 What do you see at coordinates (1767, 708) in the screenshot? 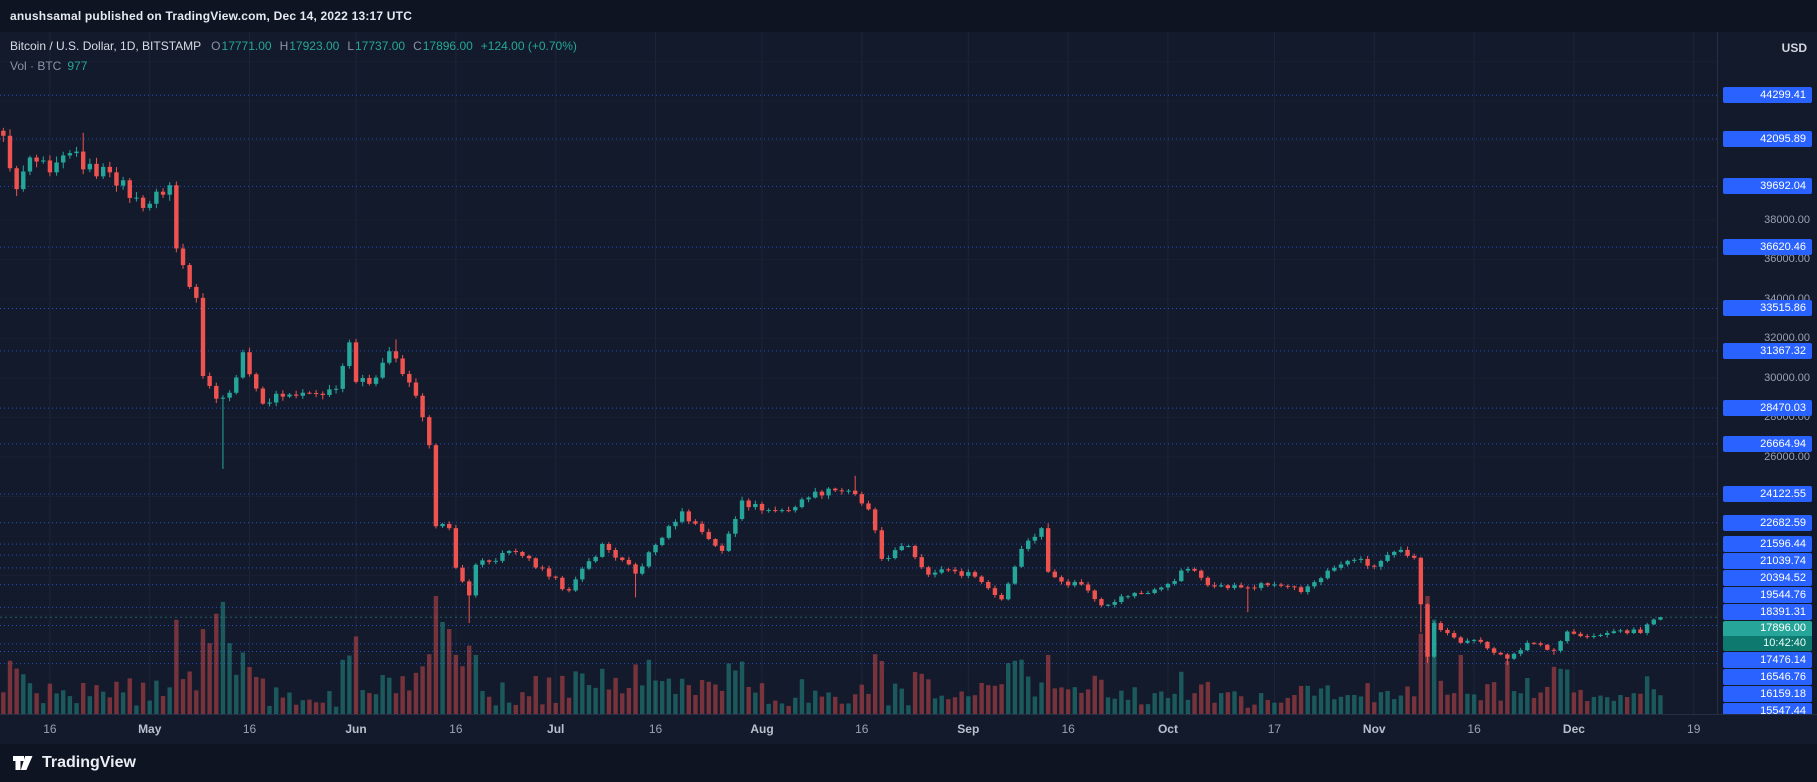
I see `price-level-label: 15547.44` at bounding box center [1767, 708].